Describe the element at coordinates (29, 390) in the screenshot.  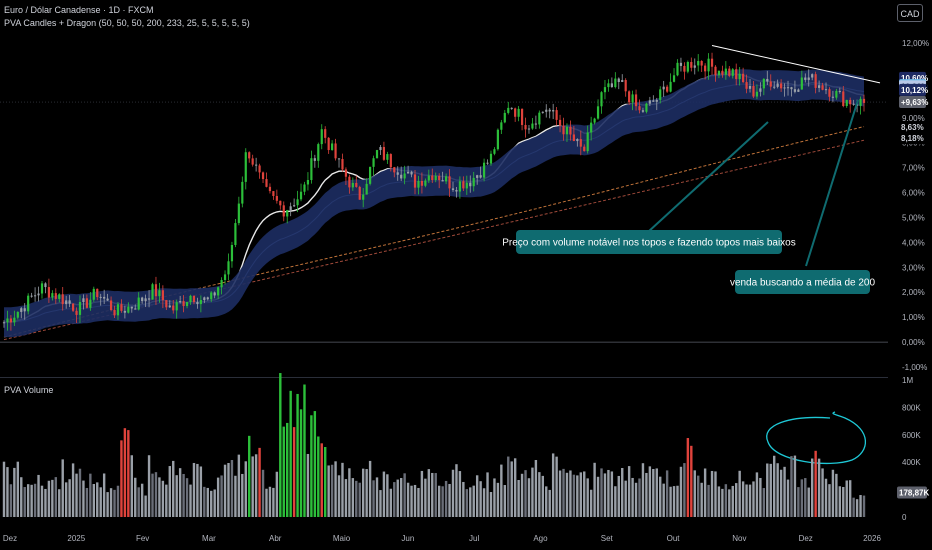
I see `volume-pane-title: PVA Volume` at that location.